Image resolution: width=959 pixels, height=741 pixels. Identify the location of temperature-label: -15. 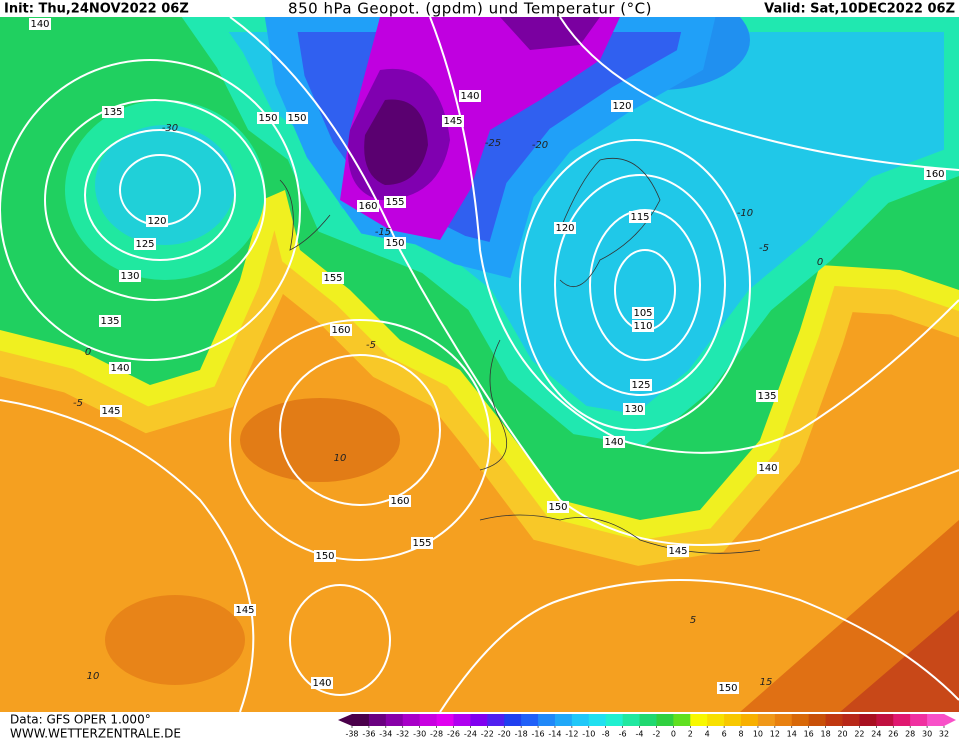
(383, 232).